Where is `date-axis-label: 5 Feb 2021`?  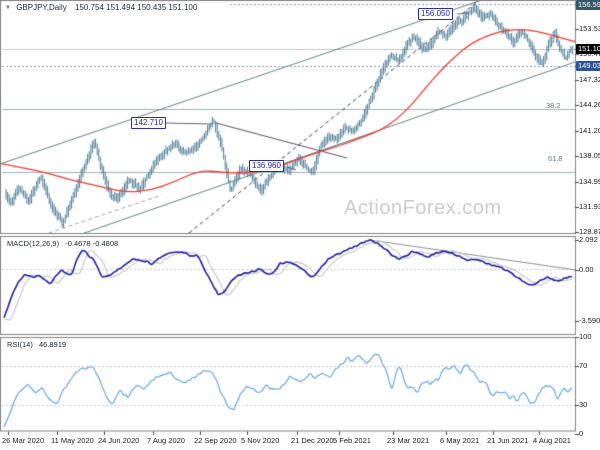
date-axis-label: 5 Feb 2021 is located at coordinates (352, 440).